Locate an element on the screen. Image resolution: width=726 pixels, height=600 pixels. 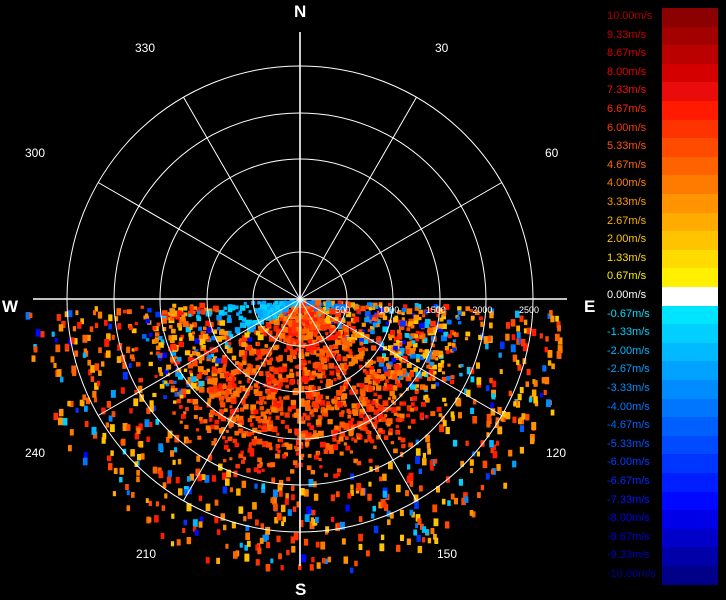
legend-row: 6.00m/s is located at coordinates (662, 129).